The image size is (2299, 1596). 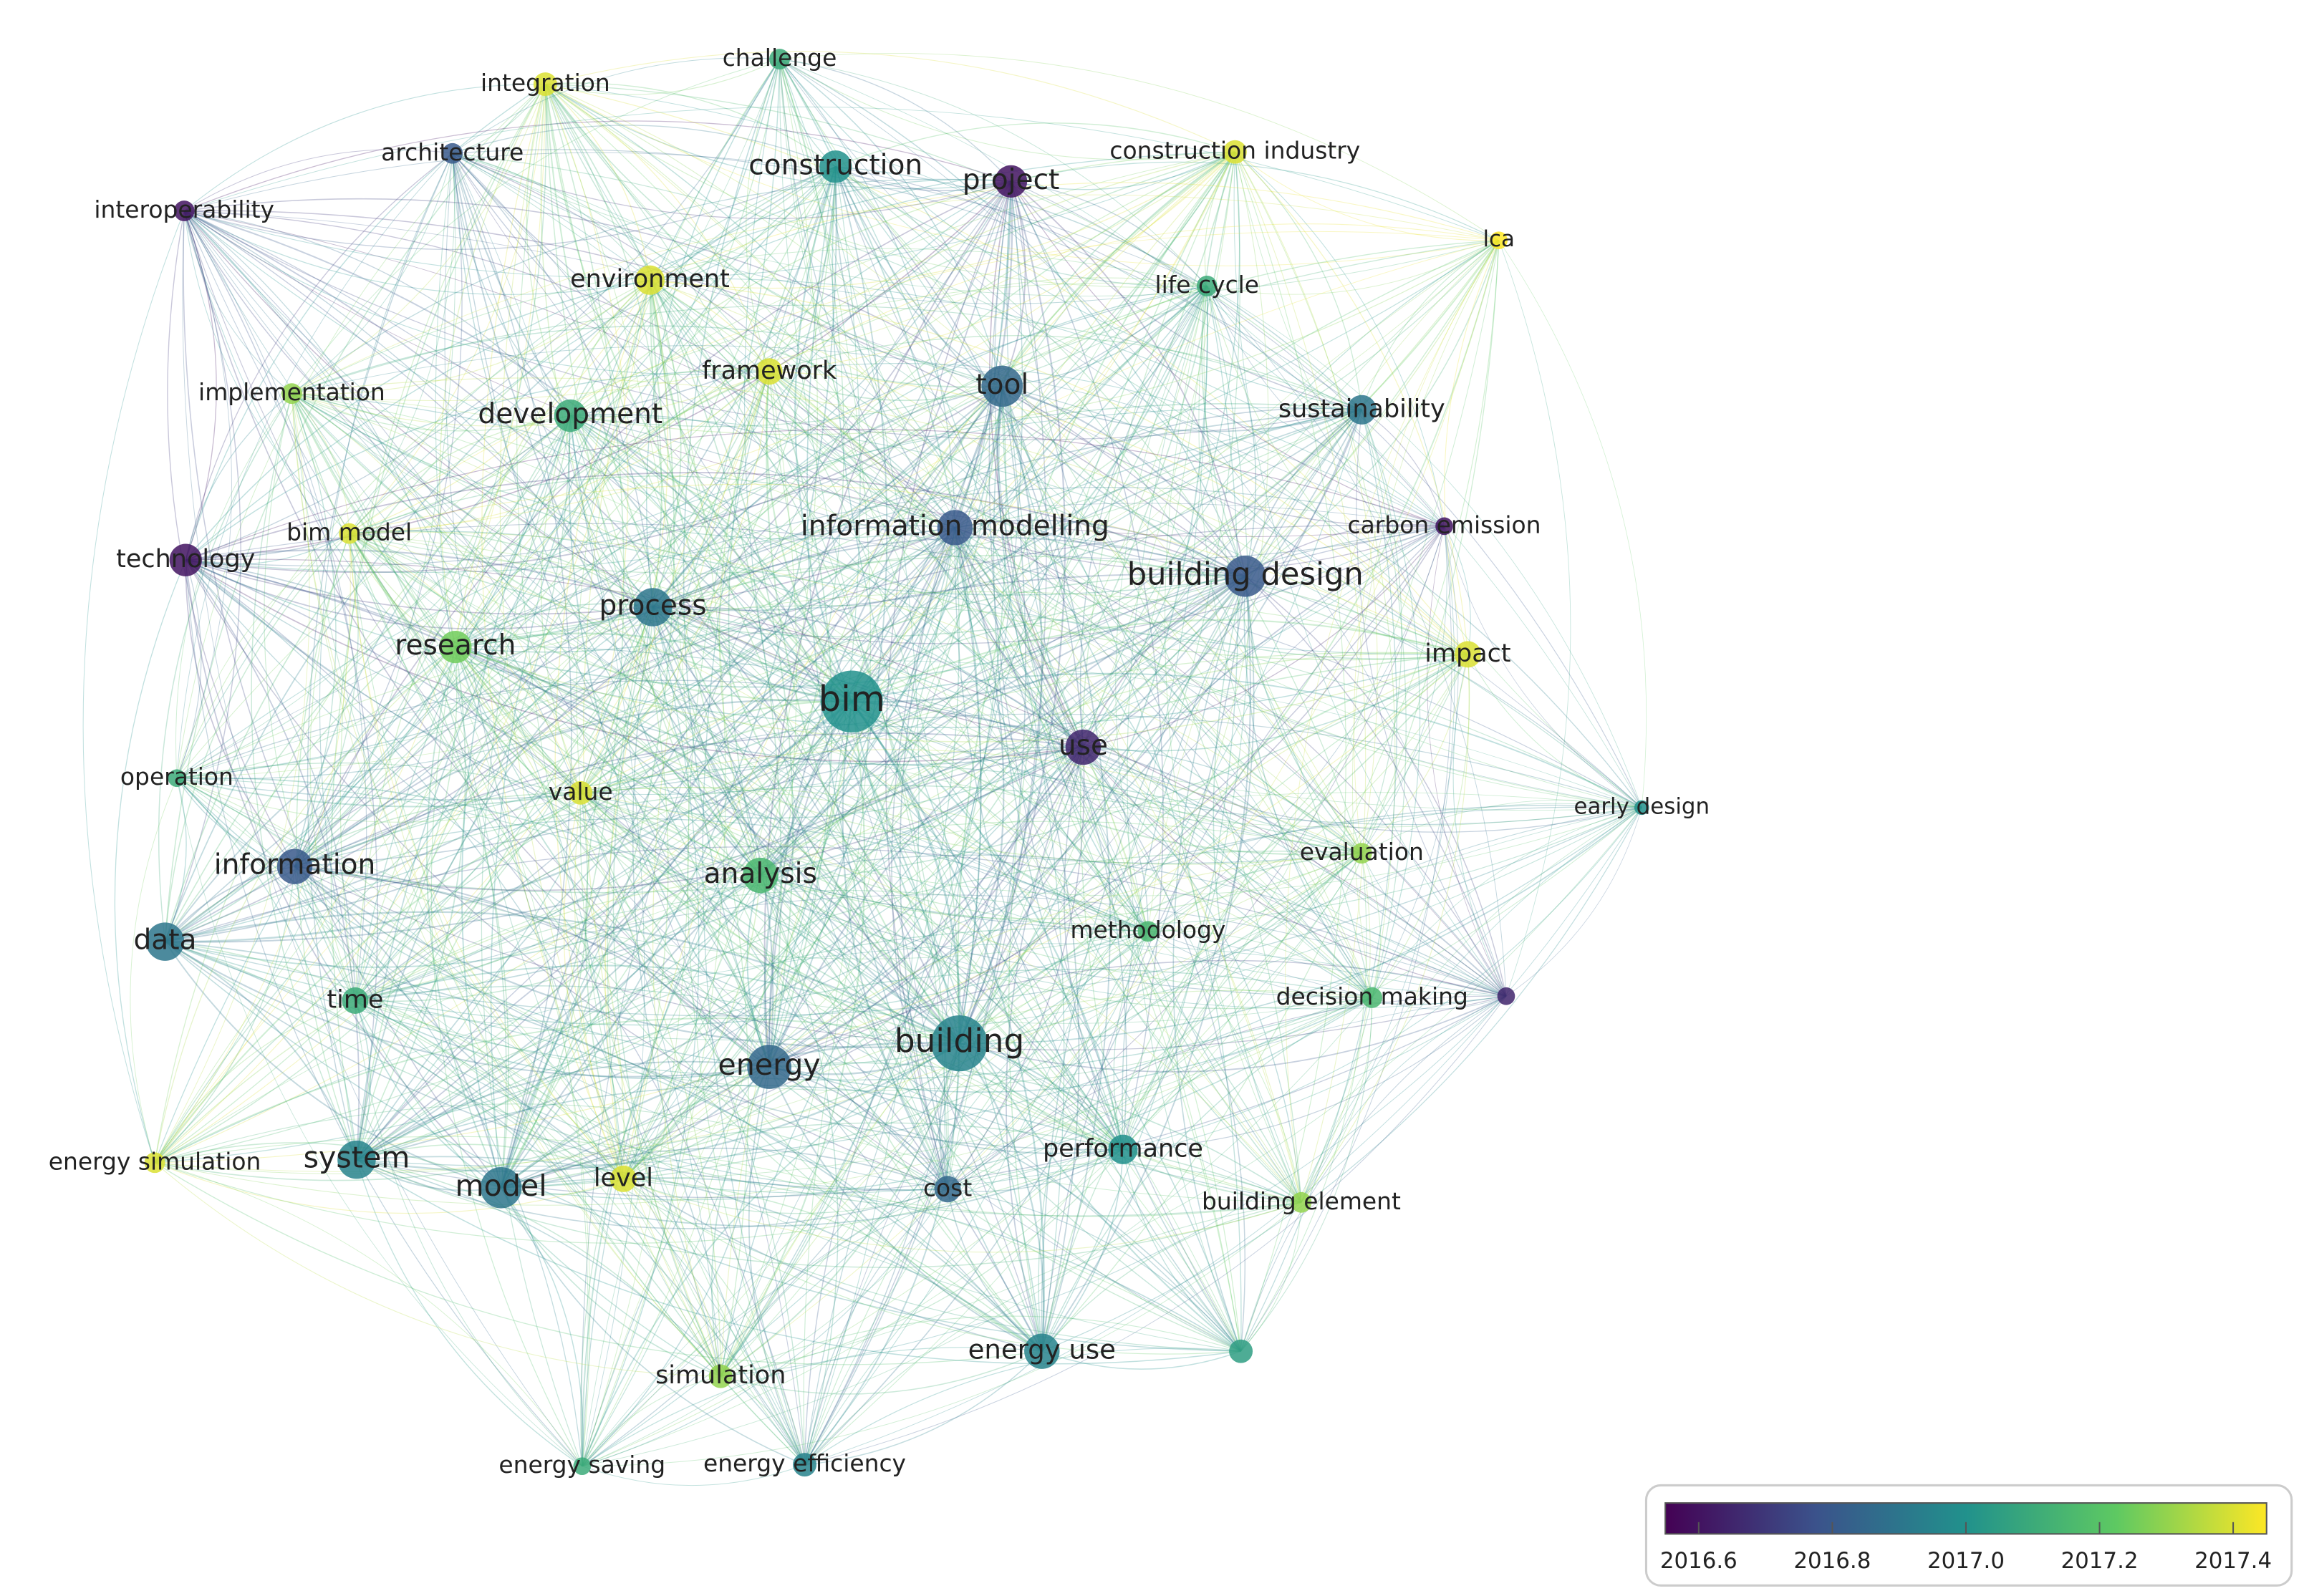 I want to click on node-label: level, so click(x=623, y=1178).